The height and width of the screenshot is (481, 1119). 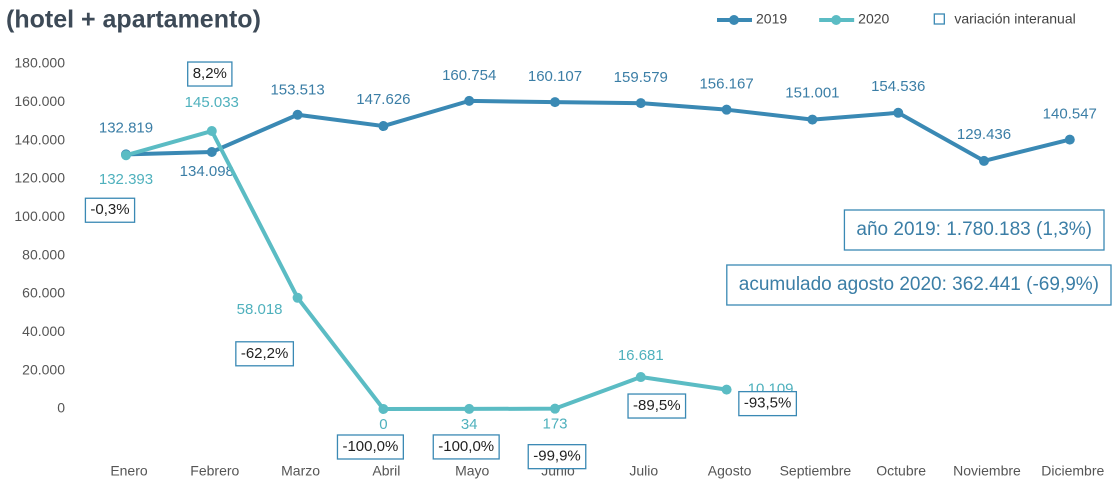 I want to click on y-tick-label: 100.000, so click(x=39, y=216).